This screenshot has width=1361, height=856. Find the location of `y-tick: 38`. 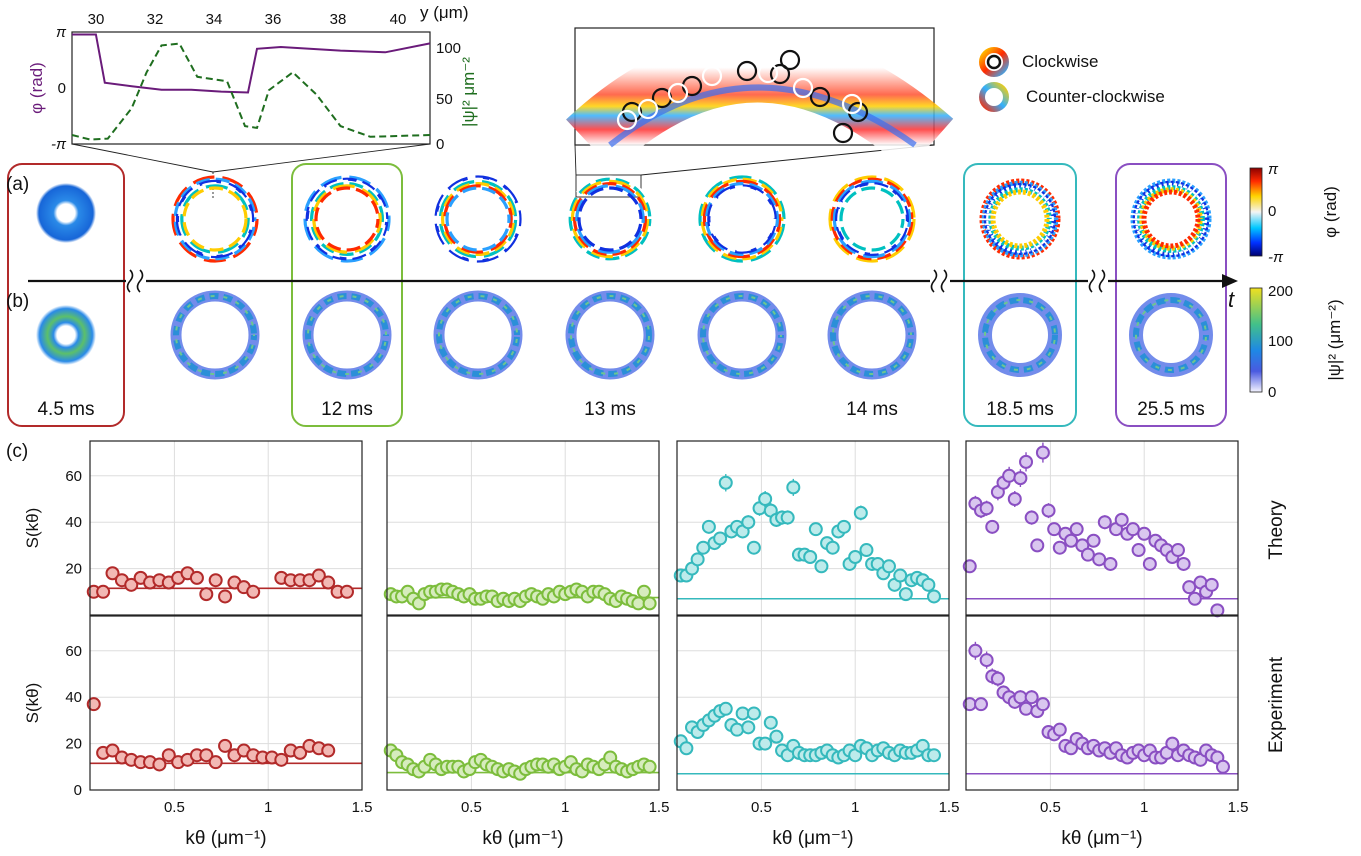

y-tick: 38 is located at coordinates (338, 19).